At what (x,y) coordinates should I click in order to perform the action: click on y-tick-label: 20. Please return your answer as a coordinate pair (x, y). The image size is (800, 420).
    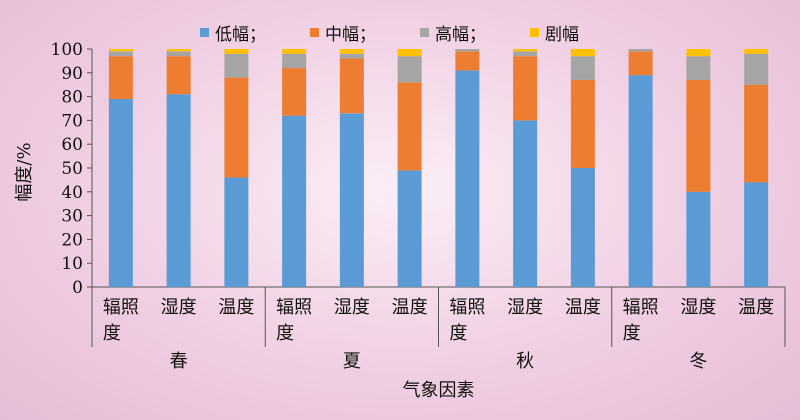
    Looking at the image, I should click on (72, 240).